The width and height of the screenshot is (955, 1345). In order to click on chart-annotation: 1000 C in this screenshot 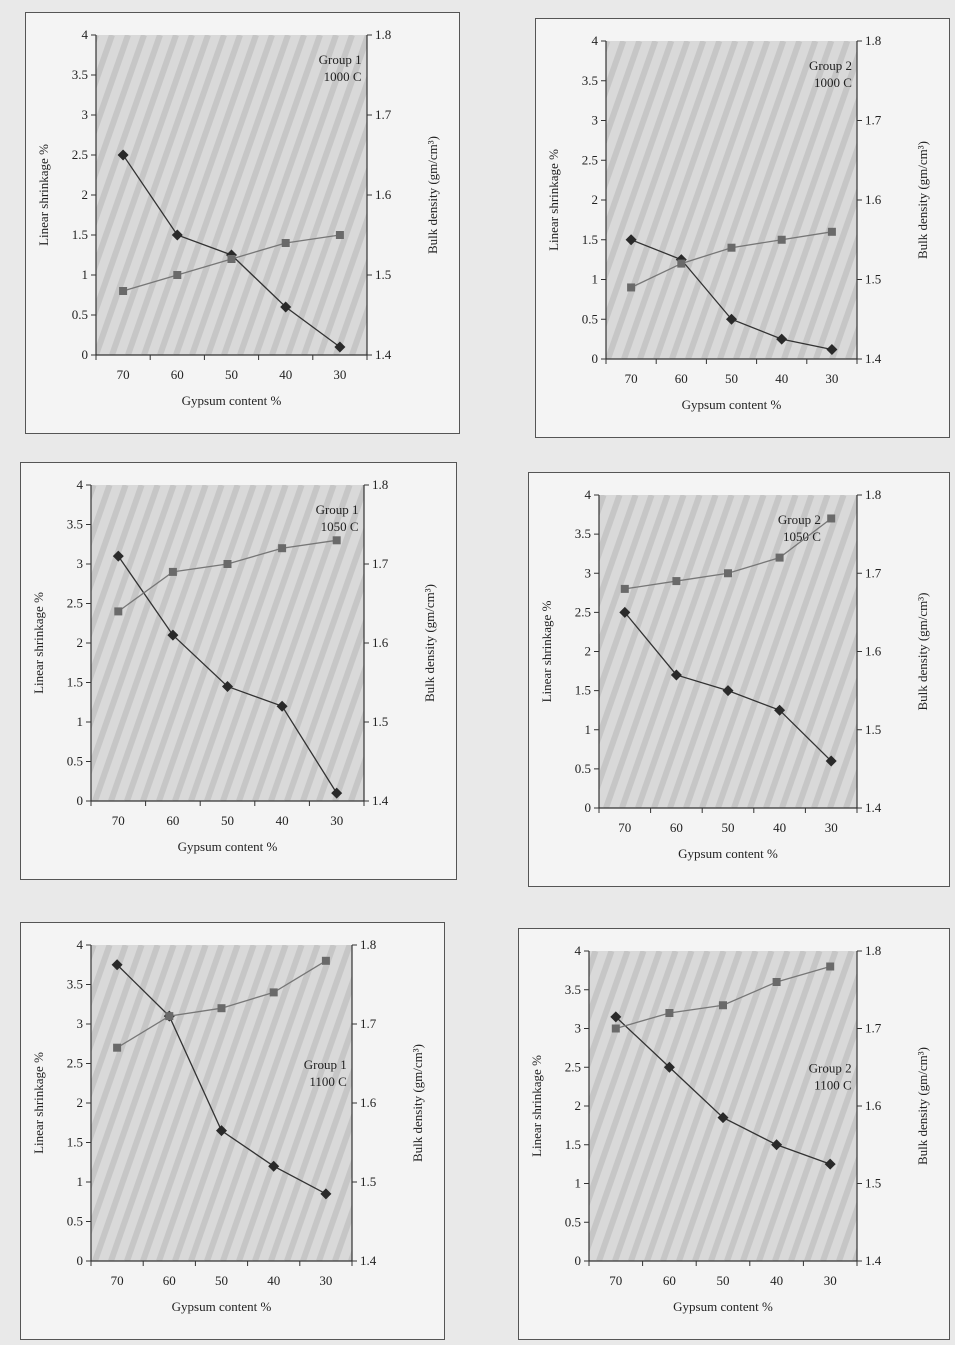, I will do `click(833, 82)`.